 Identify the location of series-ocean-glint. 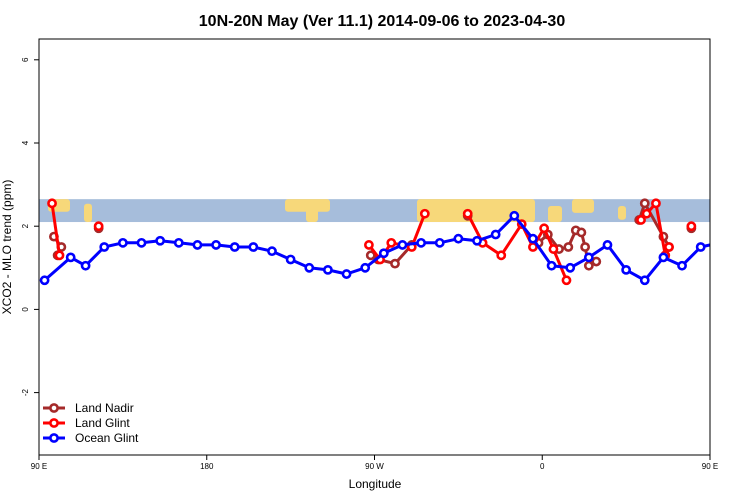
(390, 248).